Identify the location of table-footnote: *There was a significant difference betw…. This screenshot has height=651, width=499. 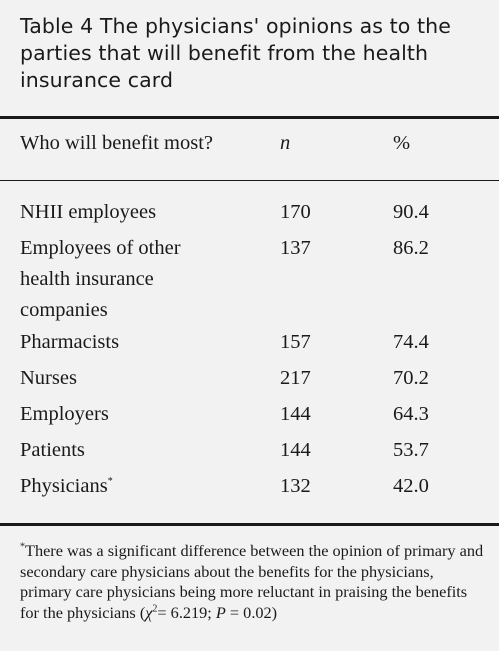
(253, 582).